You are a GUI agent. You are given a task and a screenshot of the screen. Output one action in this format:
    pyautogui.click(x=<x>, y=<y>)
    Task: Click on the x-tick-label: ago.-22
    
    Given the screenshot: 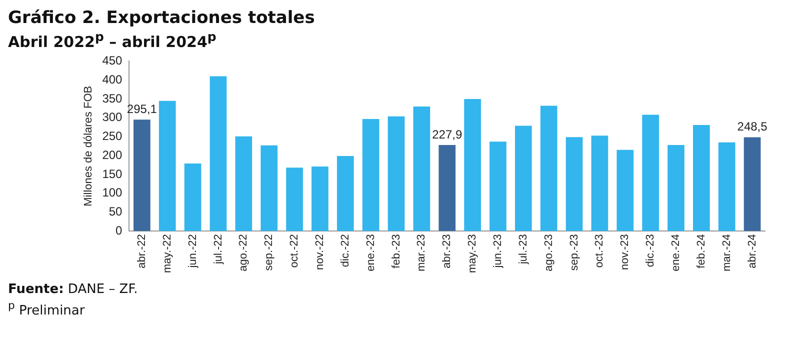 What is the action you would take?
    pyautogui.click(x=244, y=253)
    